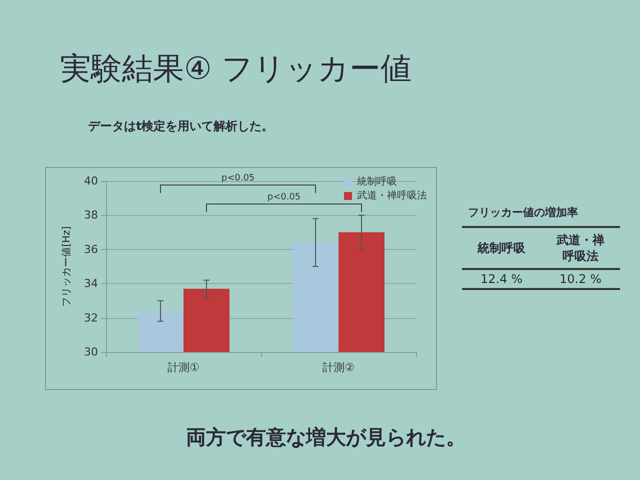  I want to click on category-label: 武道・禅呼吸法, so click(581, 248).